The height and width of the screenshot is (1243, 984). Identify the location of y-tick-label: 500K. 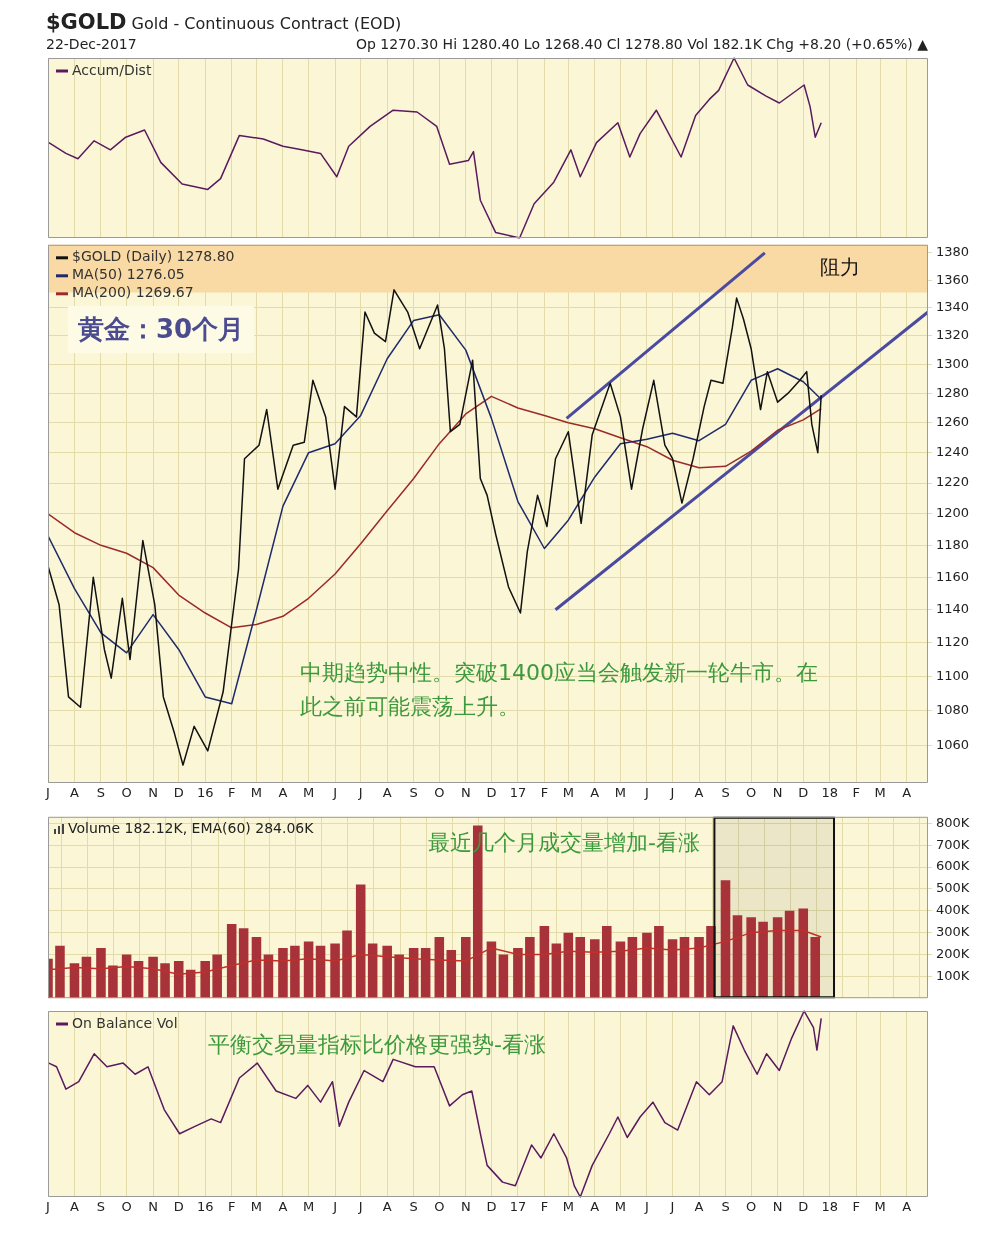
(953, 888).